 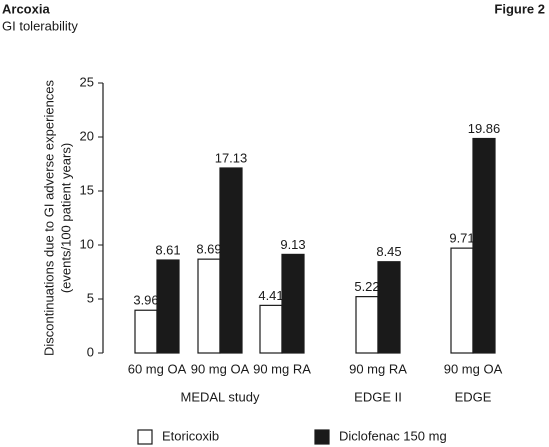 I want to click on value-label: 17.13, so click(x=231, y=157).